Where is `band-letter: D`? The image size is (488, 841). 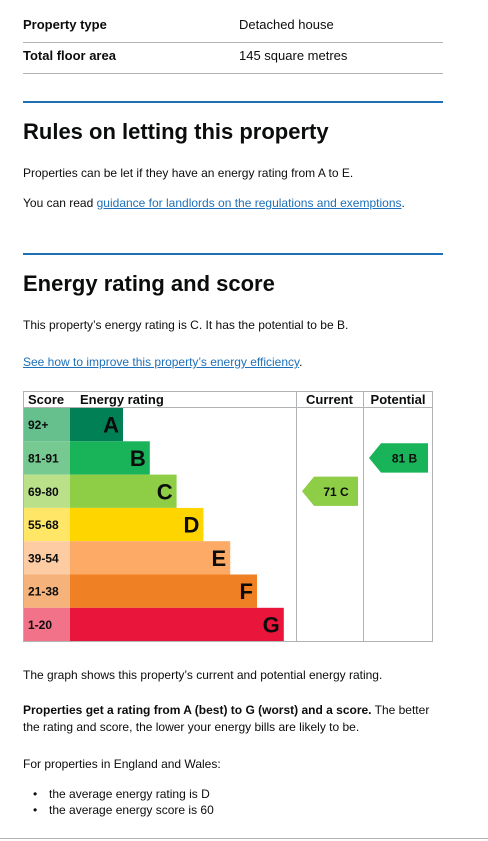
band-letter: D is located at coordinates (192, 525).